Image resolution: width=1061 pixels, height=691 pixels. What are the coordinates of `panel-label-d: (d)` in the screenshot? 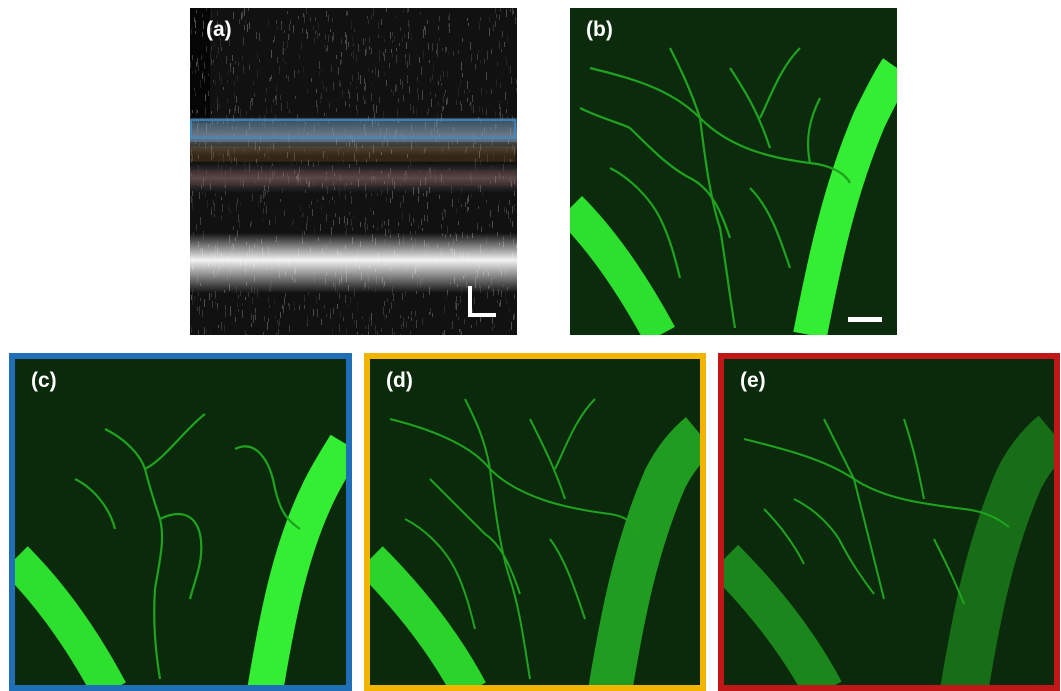 It's located at (399, 380).